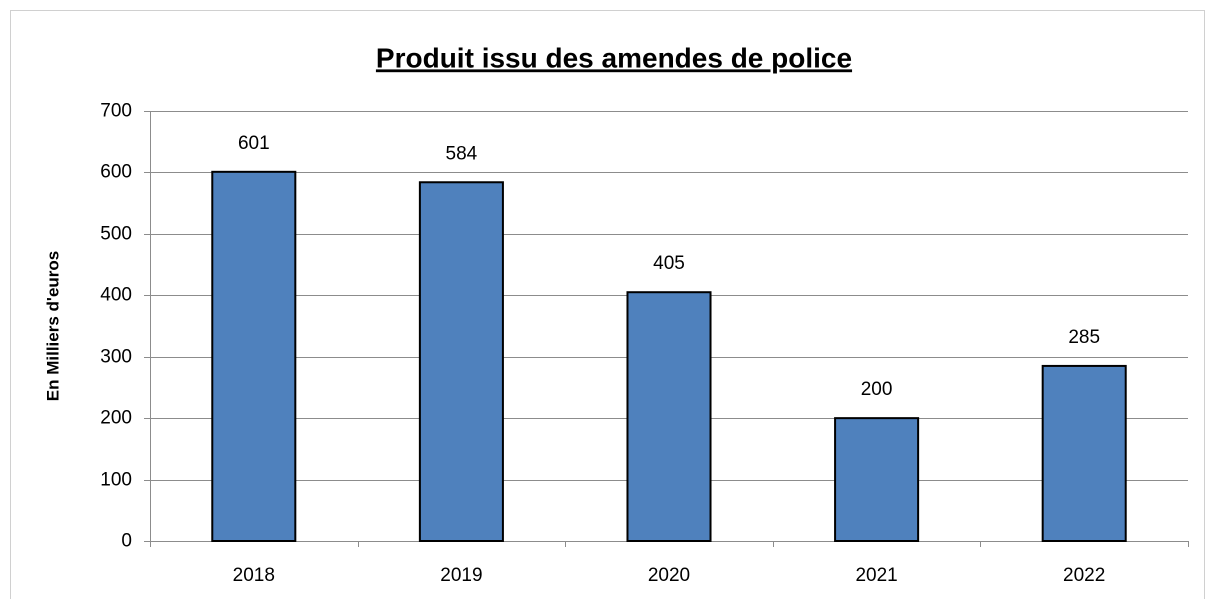 The image size is (1215, 599). What do you see at coordinates (1084, 337) in the screenshot?
I see `data-label: 285` at bounding box center [1084, 337].